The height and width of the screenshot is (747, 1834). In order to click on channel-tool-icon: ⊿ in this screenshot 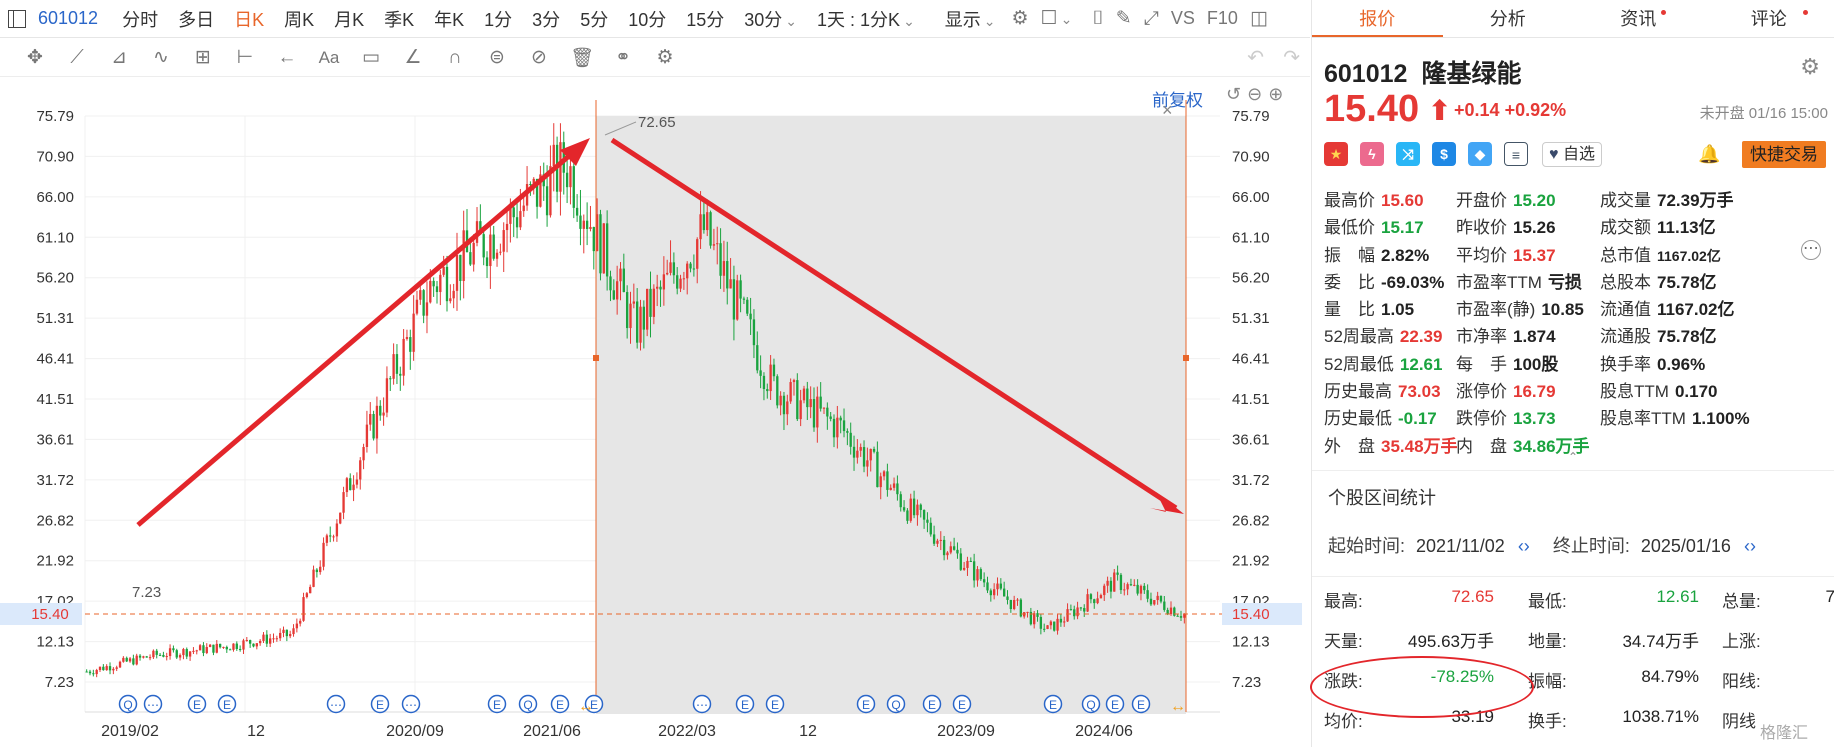, I will do `click(119, 57)`.